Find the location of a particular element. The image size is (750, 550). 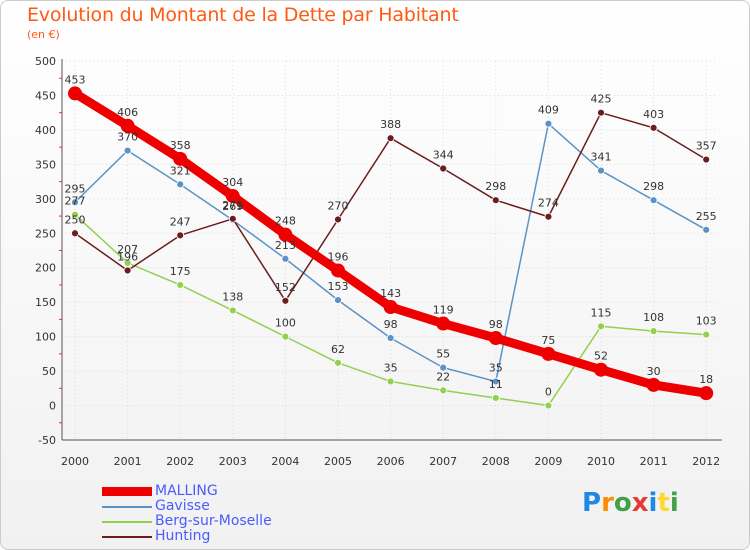

data-label-malling: 453 is located at coordinates (75, 79).